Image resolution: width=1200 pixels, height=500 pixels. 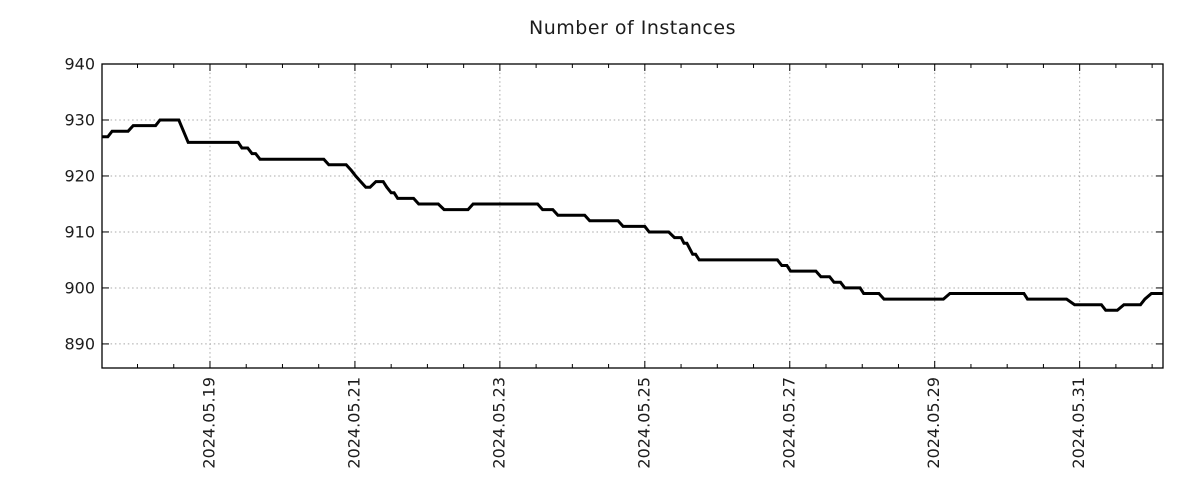 I want to click on y-tick-label: 900, so click(x=79, y=287).